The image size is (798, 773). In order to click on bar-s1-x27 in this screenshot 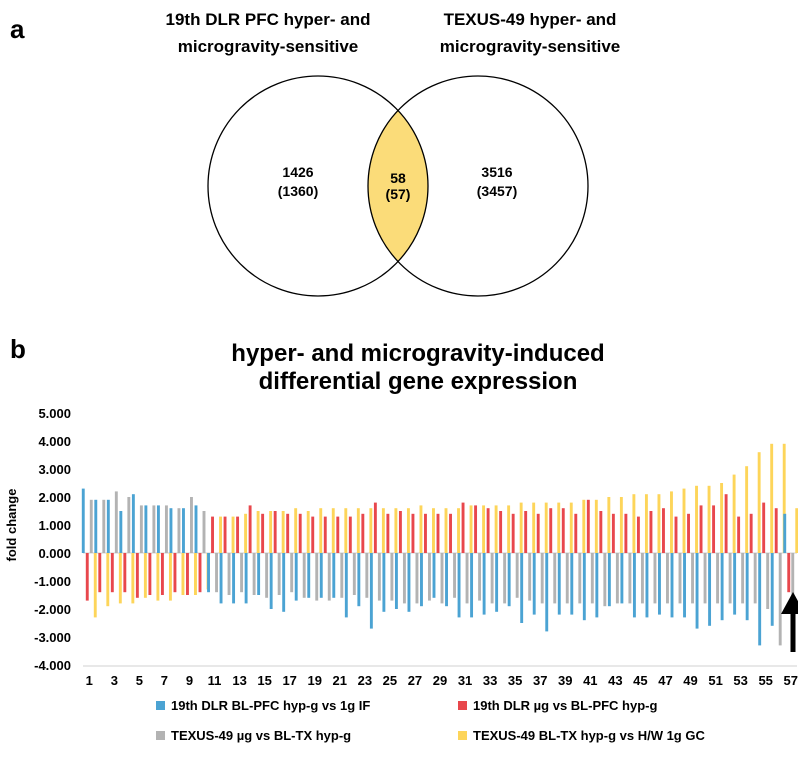, I will do `click(409, 582)`.